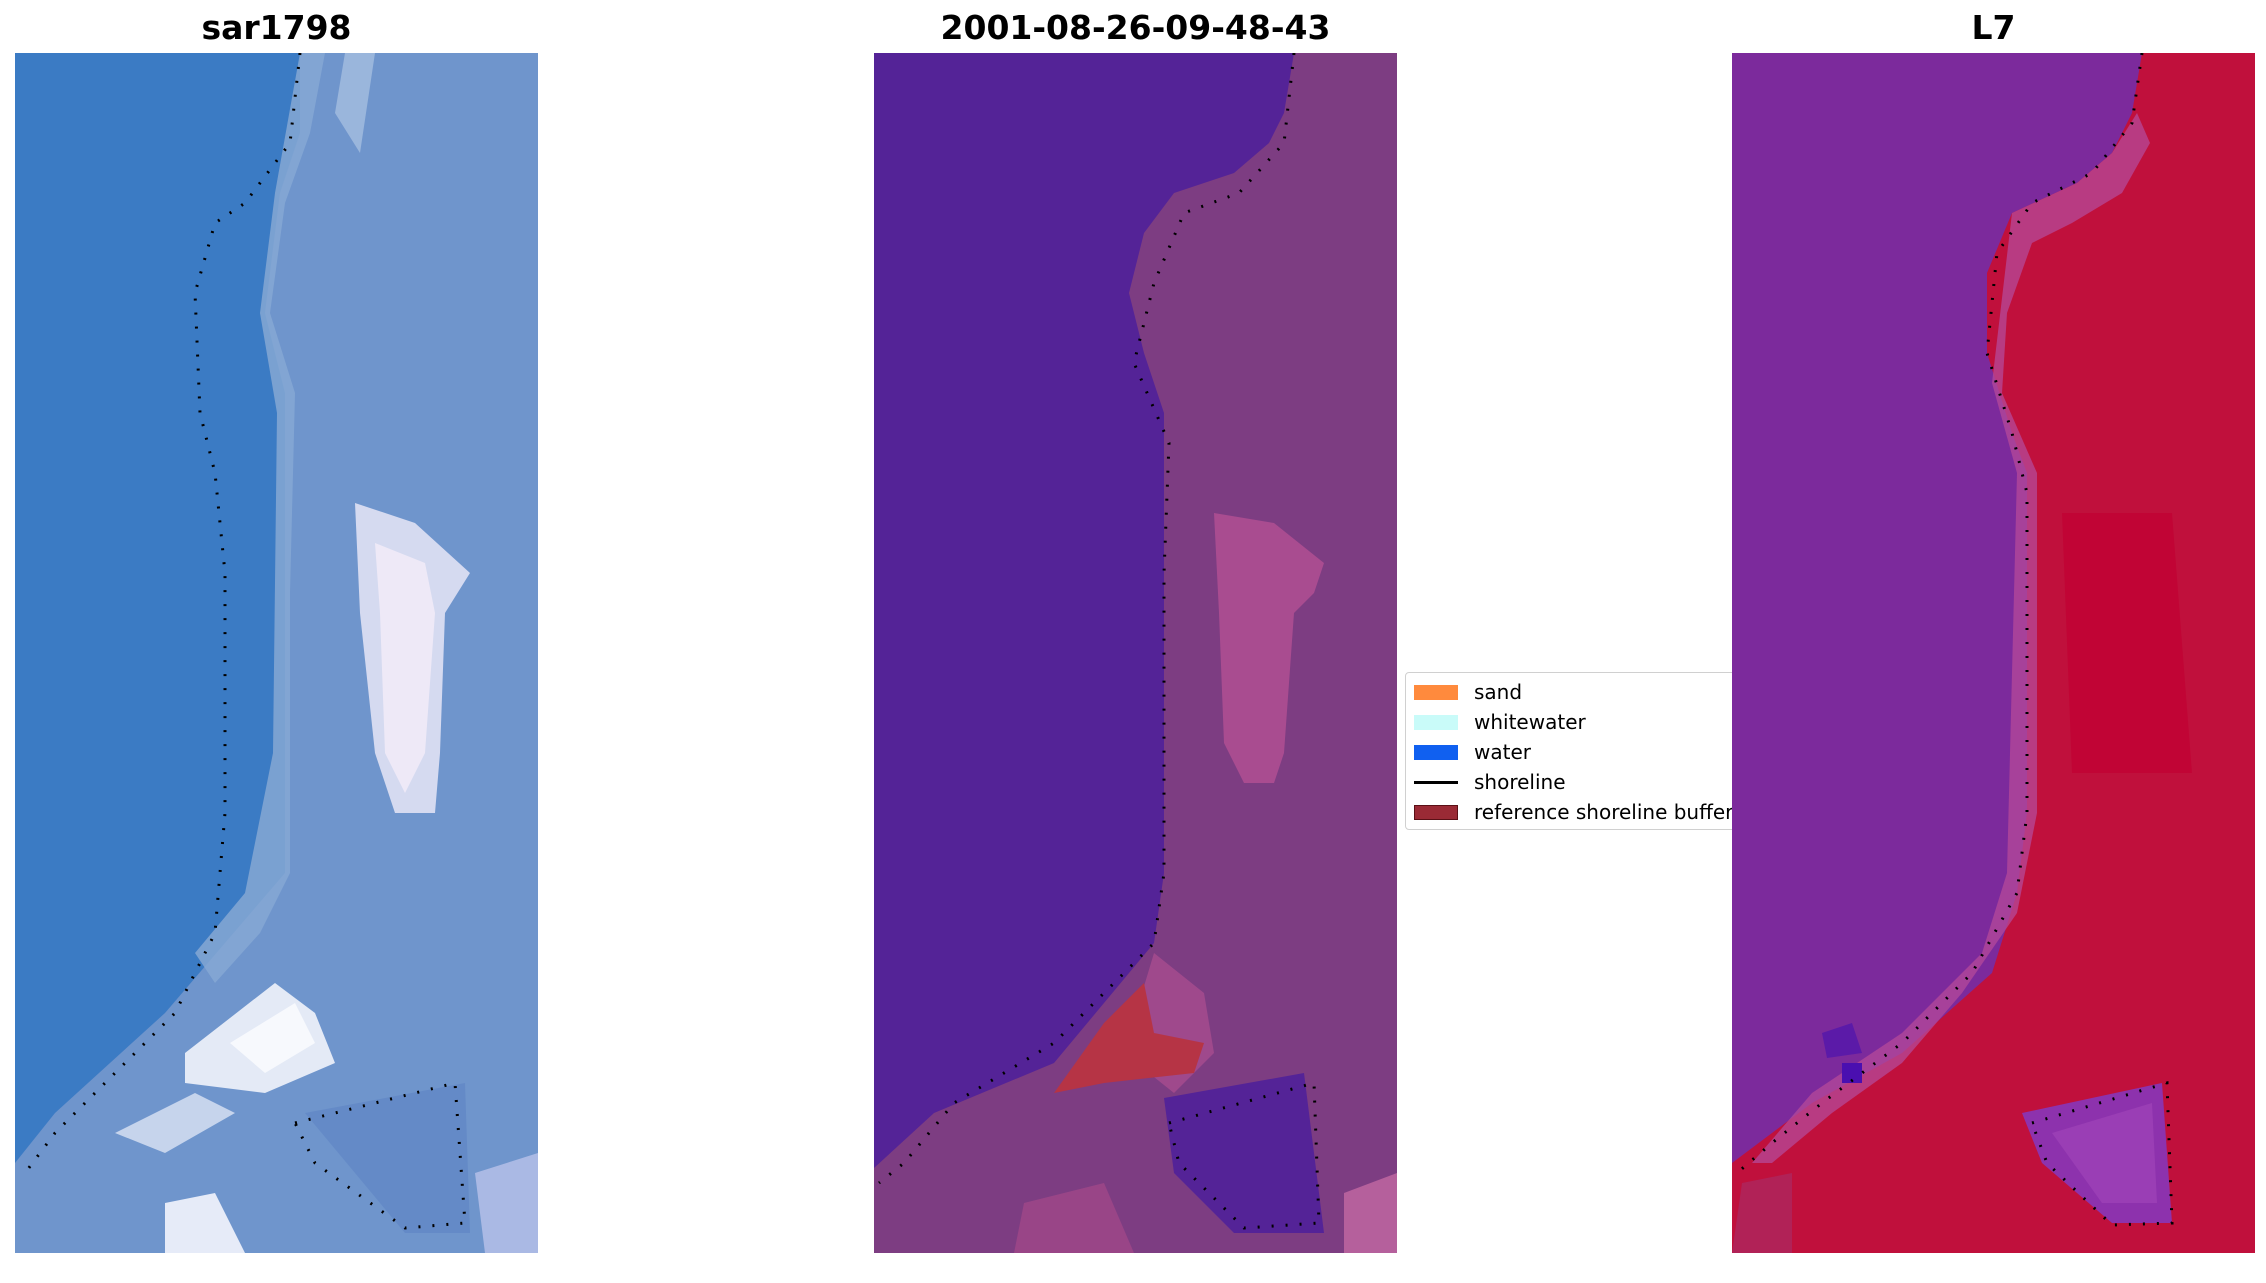 This screenshot has width=2266, height=1283. Describe the element at coordinates (1530, 722) in the screenshot. I see `legend-label: whitewater` at that location.